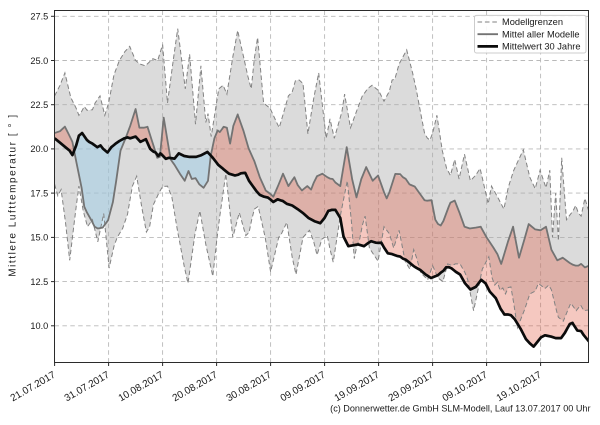  I want to click on svg-text: Mittel aller Modelle, so click(541, 34).